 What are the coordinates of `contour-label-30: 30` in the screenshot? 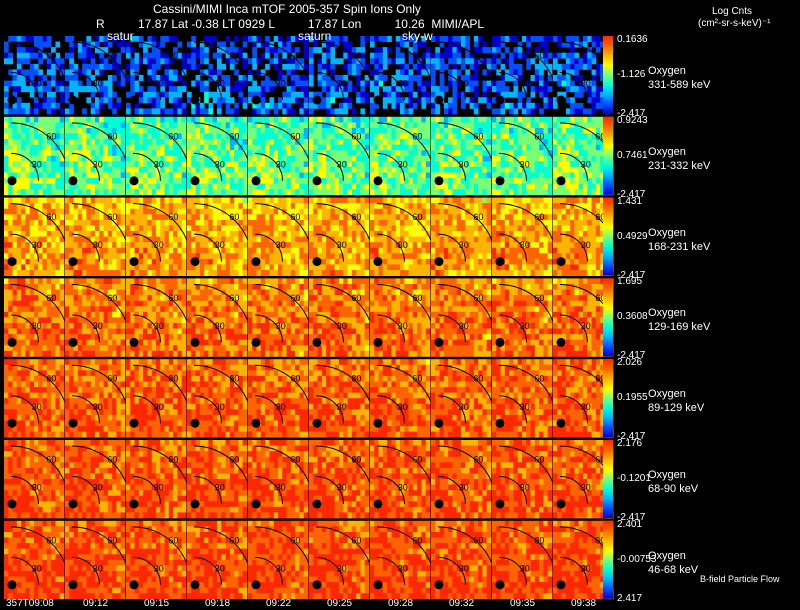 It's located at (220, 245).